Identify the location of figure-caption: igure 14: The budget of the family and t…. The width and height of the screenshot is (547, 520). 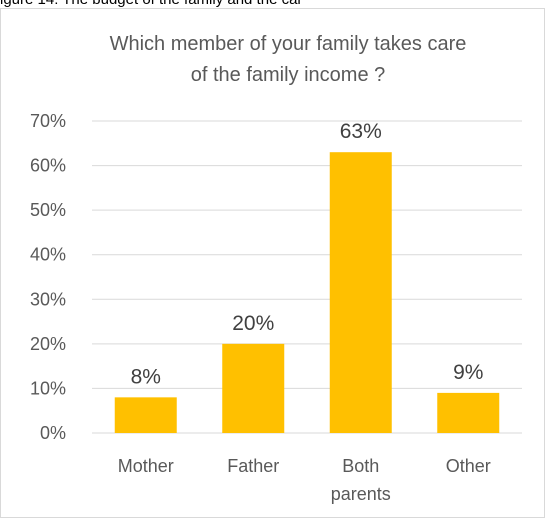
(151, 4).